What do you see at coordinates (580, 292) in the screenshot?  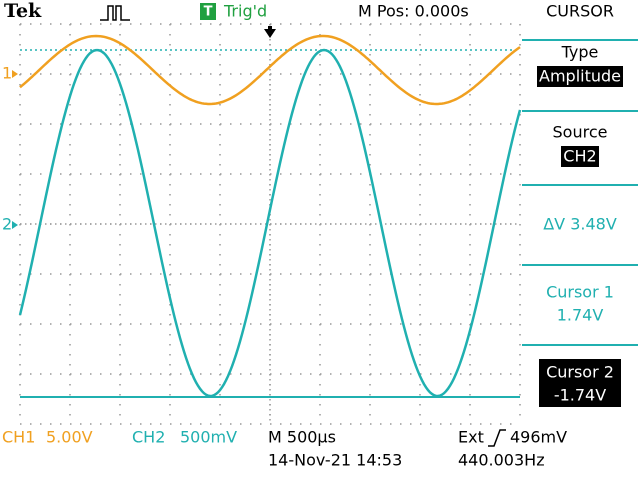 I see `menu-cursor1-label: Cursor 1` at bounding box center [580, 292].